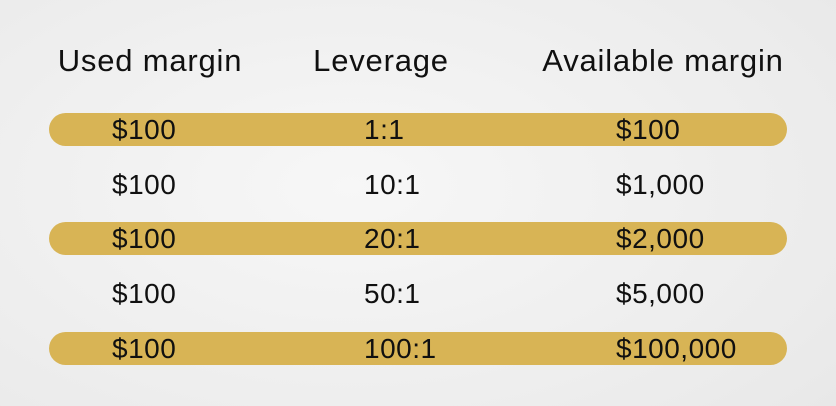  Describe the element at coordinates (660, 184) in the screenshot. I see `cell-available-margin: $1,000` at that location.